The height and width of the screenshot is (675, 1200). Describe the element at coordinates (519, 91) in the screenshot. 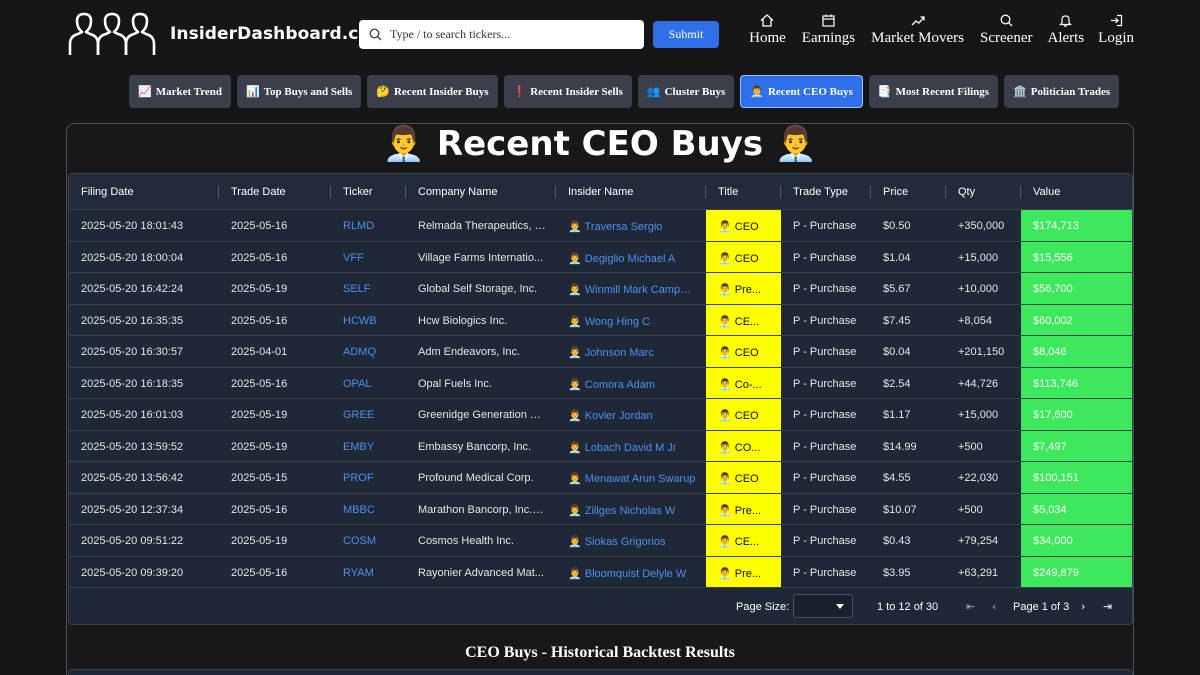

I see `exclamation-icon: ❗` at that location.